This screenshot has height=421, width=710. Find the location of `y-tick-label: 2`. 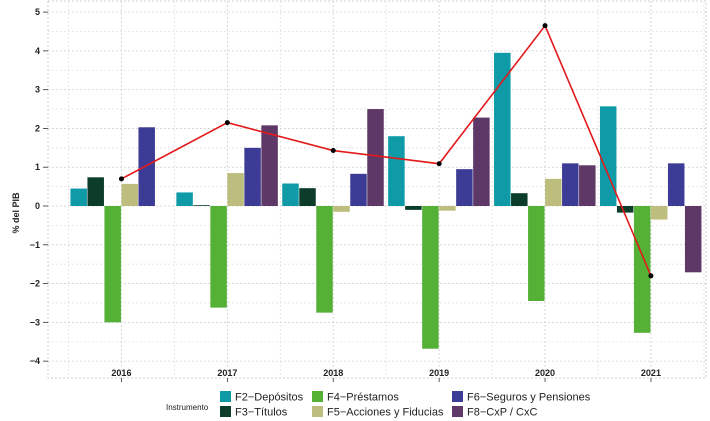

y-tick-label: 2 is located at coordinates (37, 128).